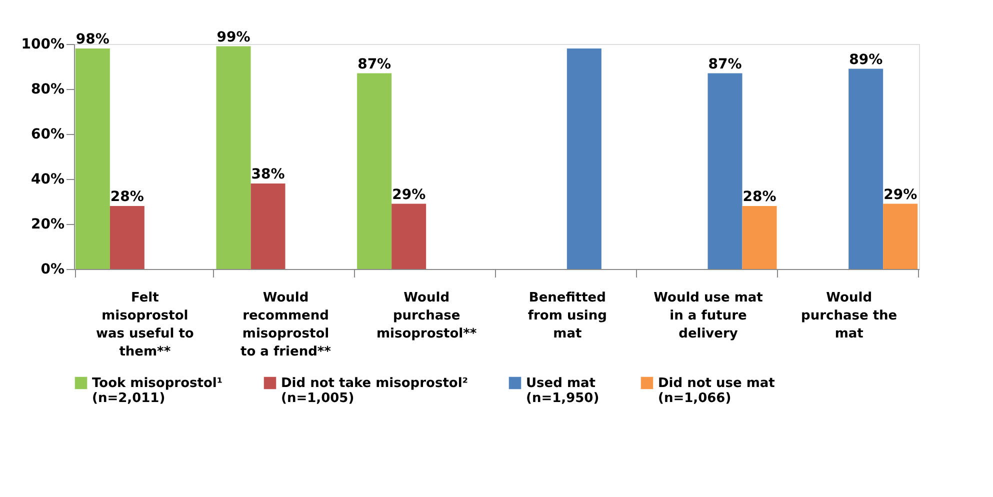  What do you see at coordinates (708, 316) in the screenshot?
I see `x-tick-label: Would use mat in a future delivery` at bounding box center [708, 316].